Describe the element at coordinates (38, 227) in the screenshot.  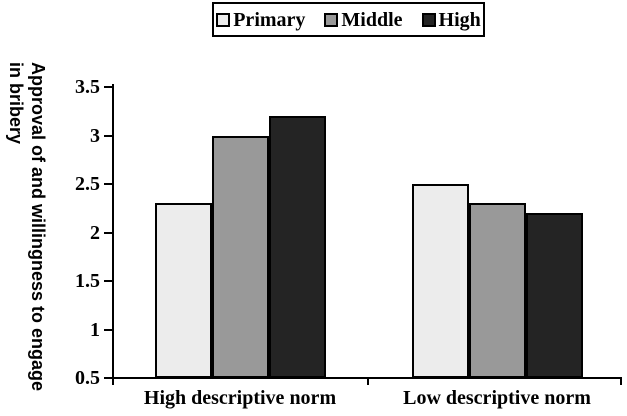
I see `y-axis-title-line1: Approval of and willingness to engage` at that location.